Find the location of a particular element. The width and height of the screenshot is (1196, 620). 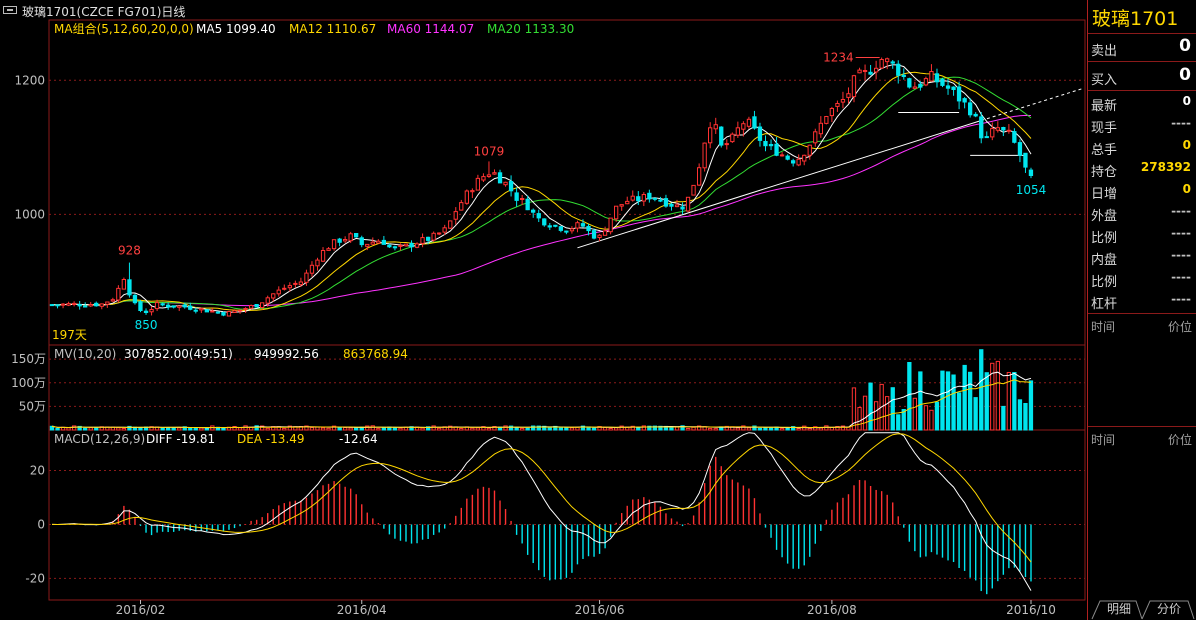

quote-value: 278392 is located at coordinates (1165, 167).